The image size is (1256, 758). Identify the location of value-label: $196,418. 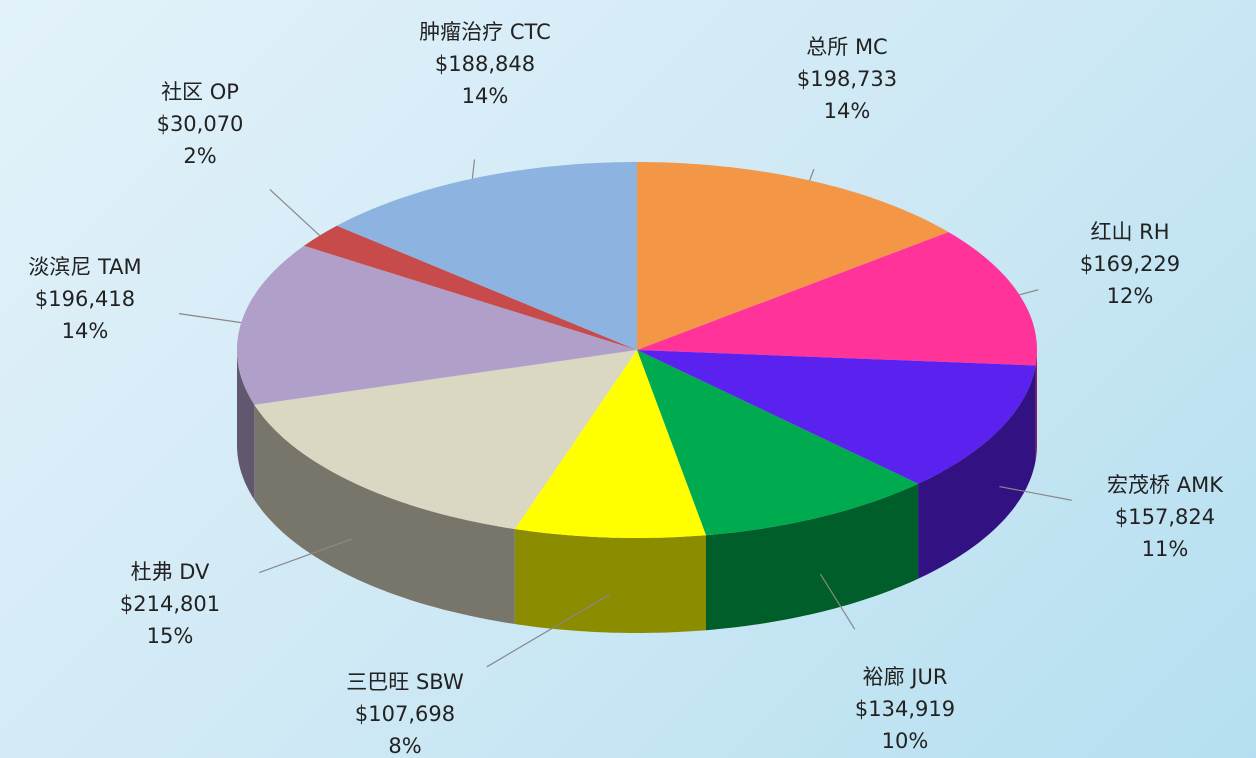
(85, 299).